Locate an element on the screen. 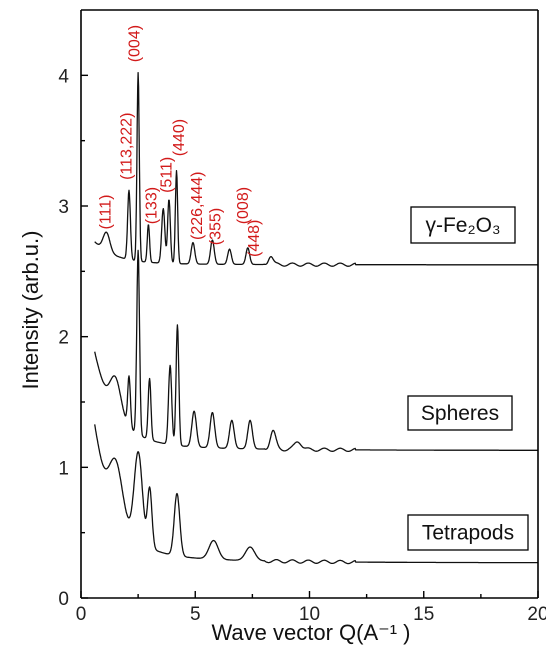  y-tick-label: 2 is located at coordinates (63, 338).